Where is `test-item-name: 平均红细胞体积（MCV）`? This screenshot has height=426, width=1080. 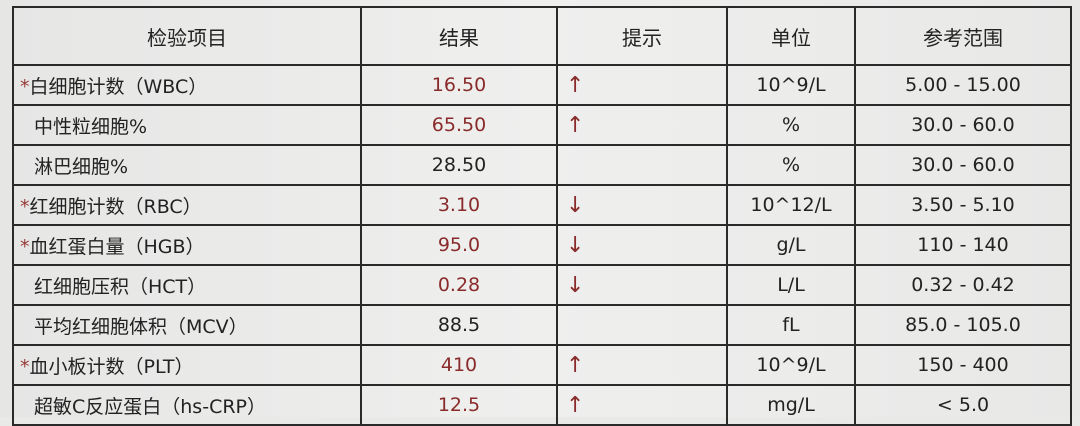 test-item-name: 平均红细胞体积（MCV） is located at coordinates (141, 326).